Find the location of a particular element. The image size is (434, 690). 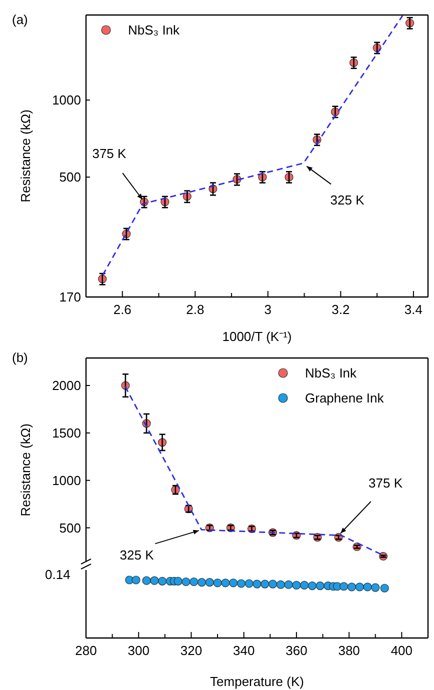

text: (a) is located at coordinates (20, 19).